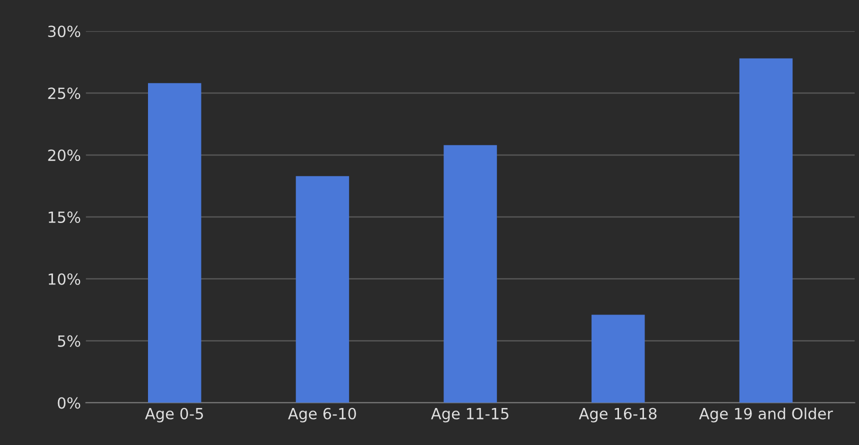 The width and height of the screenshot is (859, 445). What do you see at coordinates (69, 341) in the screenshot?
I see `y-tick-label: 5%` at bounding box center [69, 341].